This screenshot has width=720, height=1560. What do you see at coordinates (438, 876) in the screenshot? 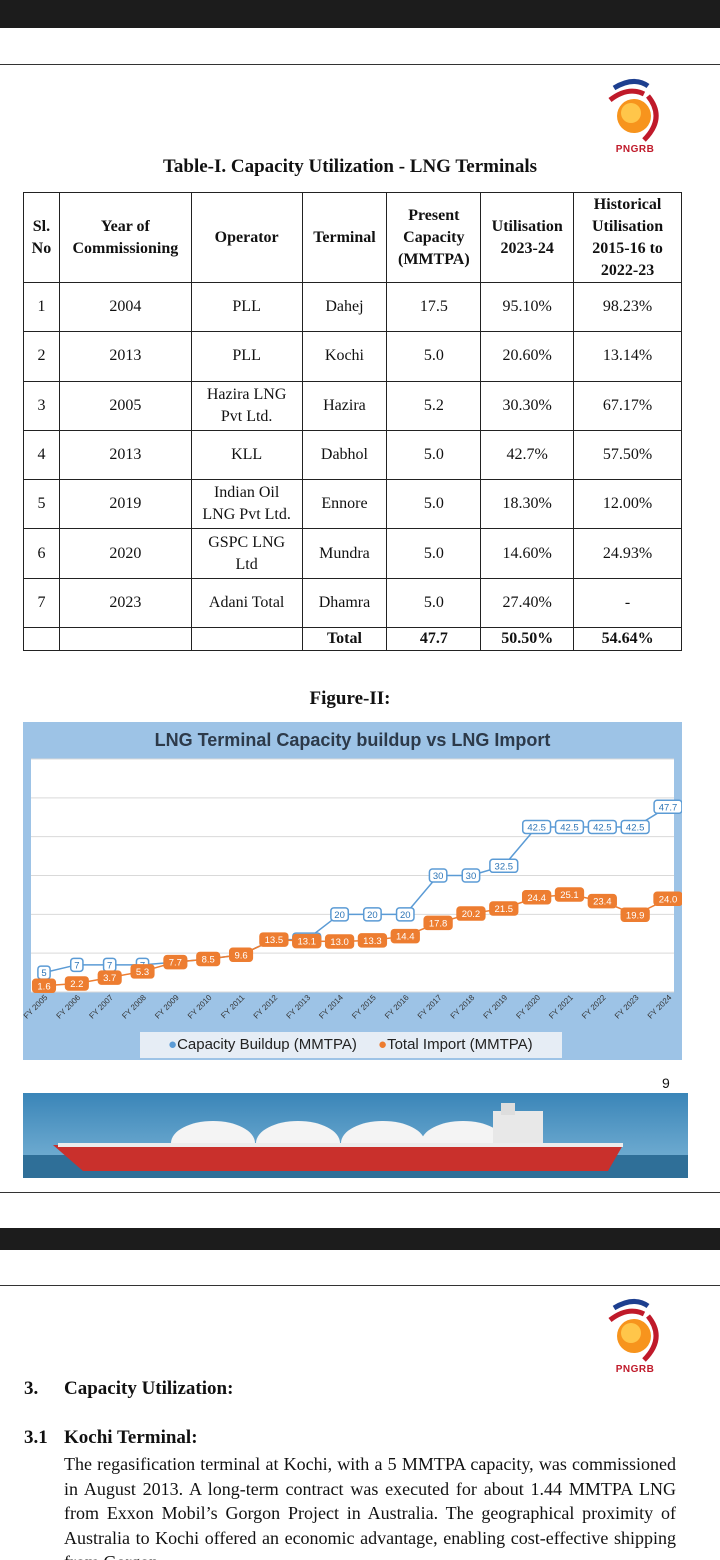
I see `data-label: 30` at bounding box center [438, 876].